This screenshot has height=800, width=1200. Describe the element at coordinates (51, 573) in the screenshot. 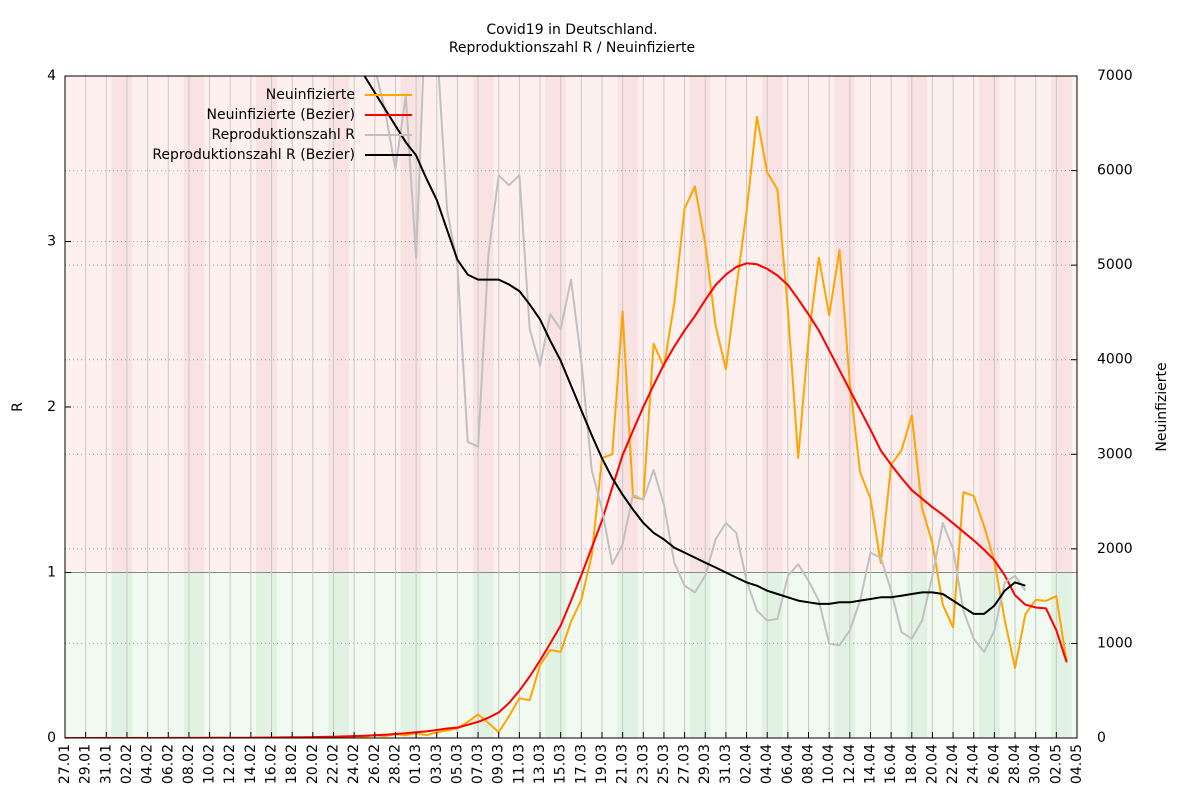

I see `y-tick-label: 1` at that location.